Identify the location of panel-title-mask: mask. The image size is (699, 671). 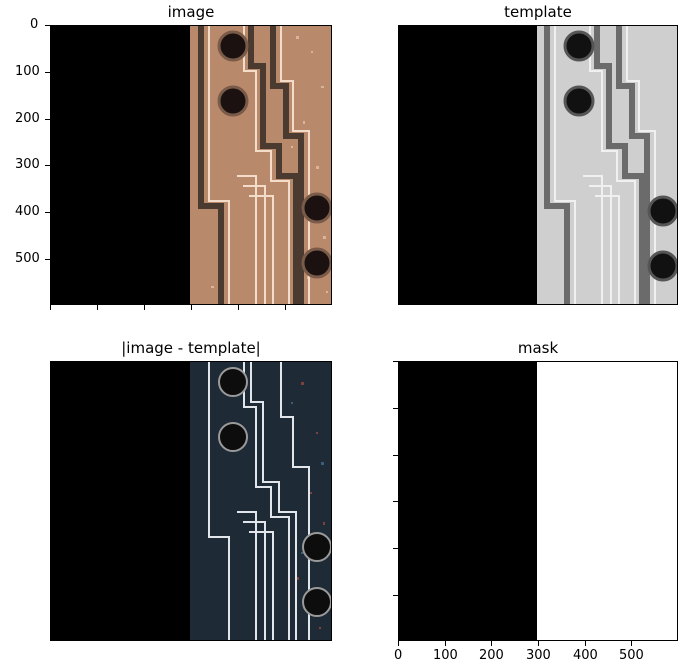
(538, 348).